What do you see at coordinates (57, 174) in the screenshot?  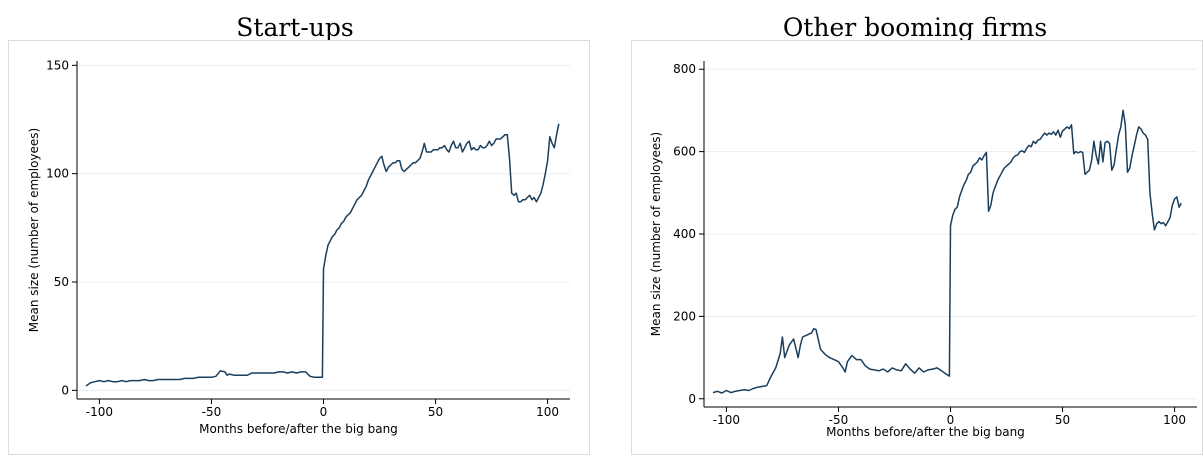 I see `y-tick-label: 100` at bounding box center [57, 174].